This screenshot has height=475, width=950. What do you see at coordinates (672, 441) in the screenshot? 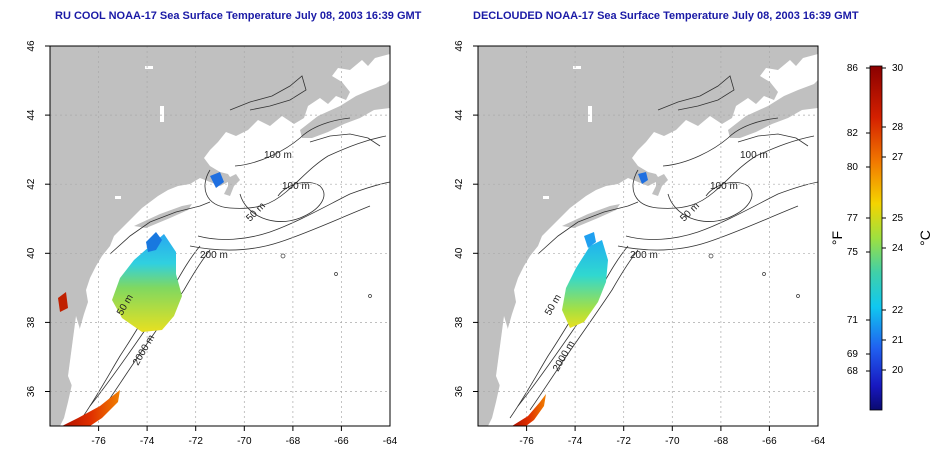
I see `right-lon-tick: -70` at bounding box center [672, 441].